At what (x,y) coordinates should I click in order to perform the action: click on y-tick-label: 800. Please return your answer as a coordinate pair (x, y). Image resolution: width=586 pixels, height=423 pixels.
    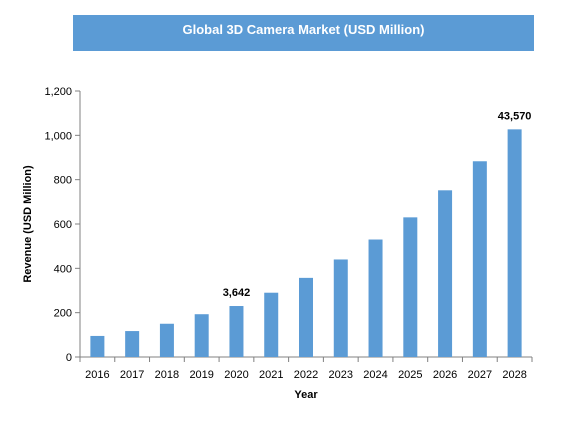
    Looking at the image, I should click on (63, 181).